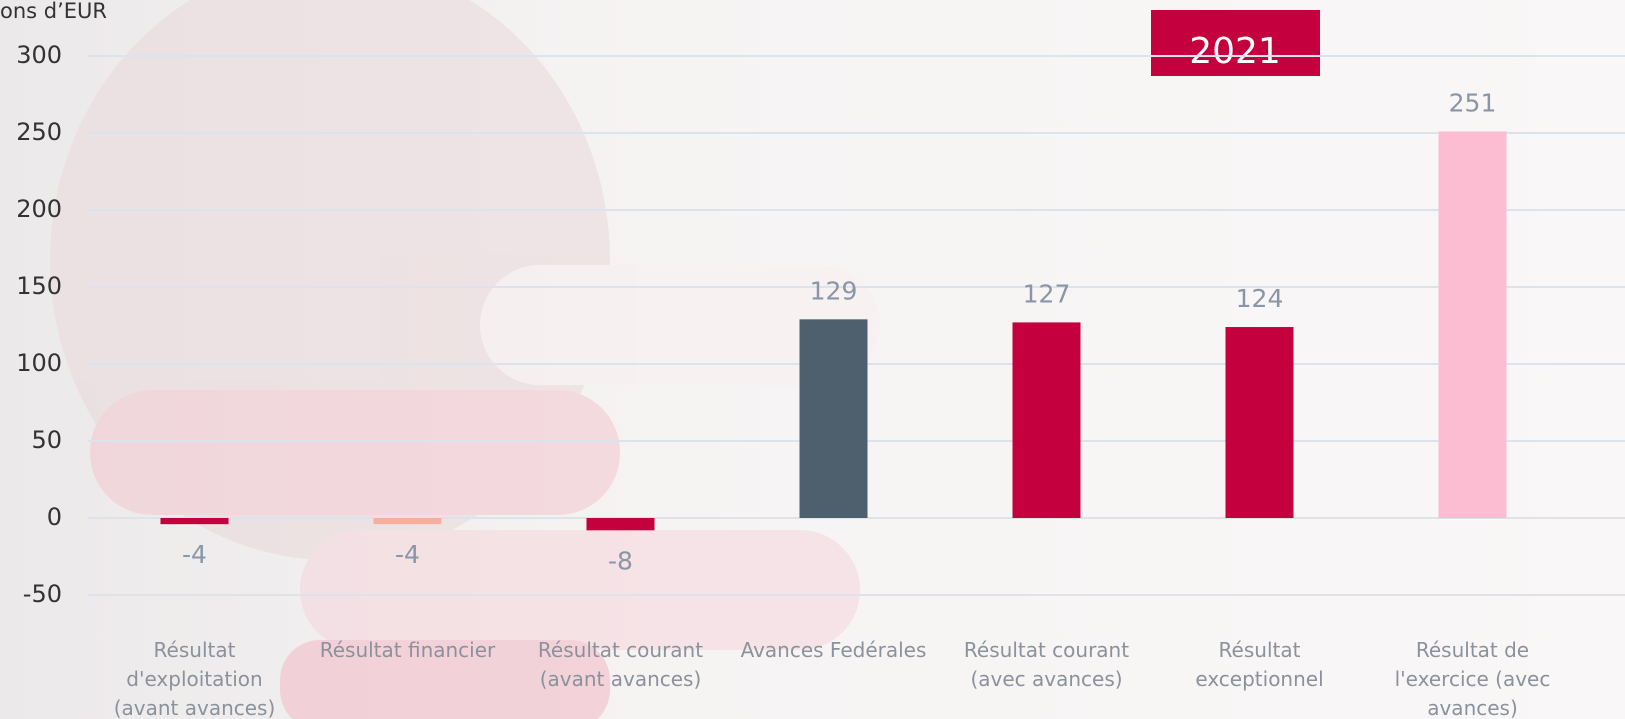 The height and width of the screenshot is (719, 1625). Describe the element at coordinates (620, 664) in the screenshot. I see `x-tick-label: Résultat courant (avant avances)` at that location.